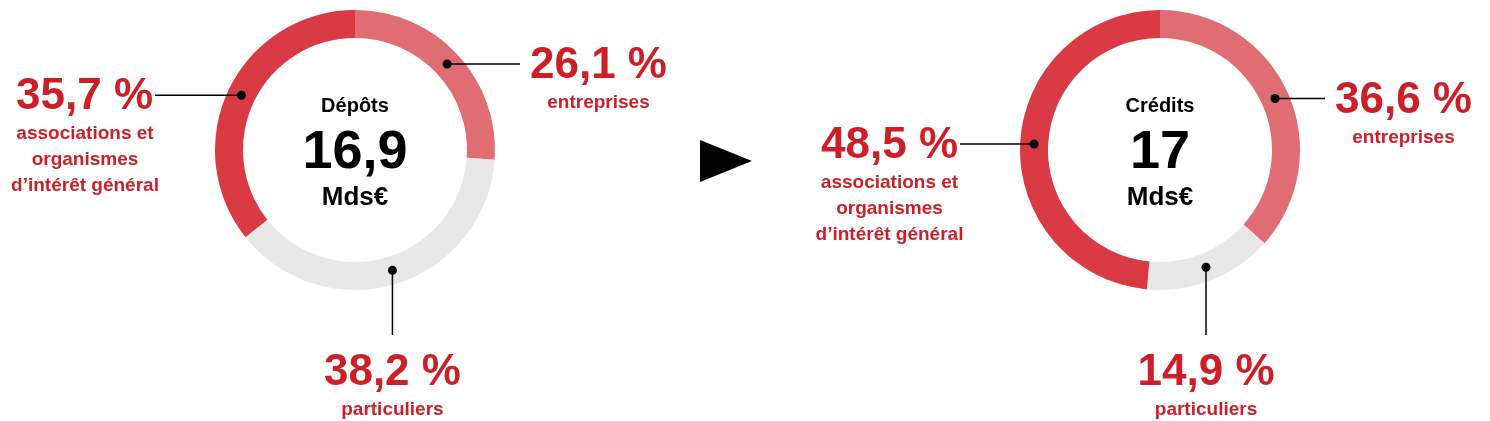 The height and width of the screenshot is (421, 1490). Describe the element at coordinates (355, 105) in the screenshot. I see `text: Dépôts` at that location.